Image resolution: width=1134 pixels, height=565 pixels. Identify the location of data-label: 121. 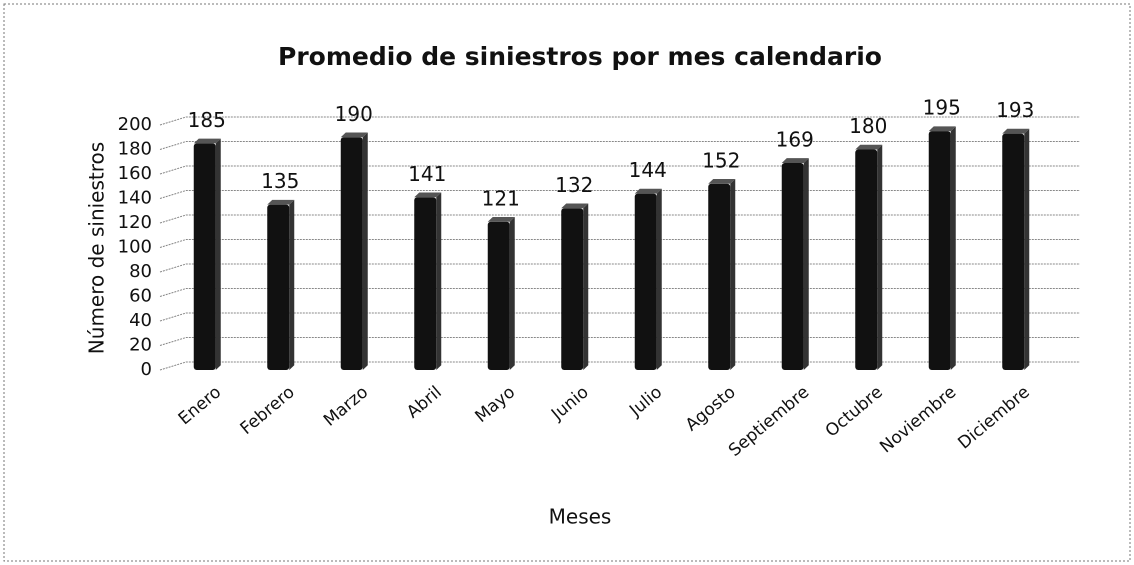
(501, 198).